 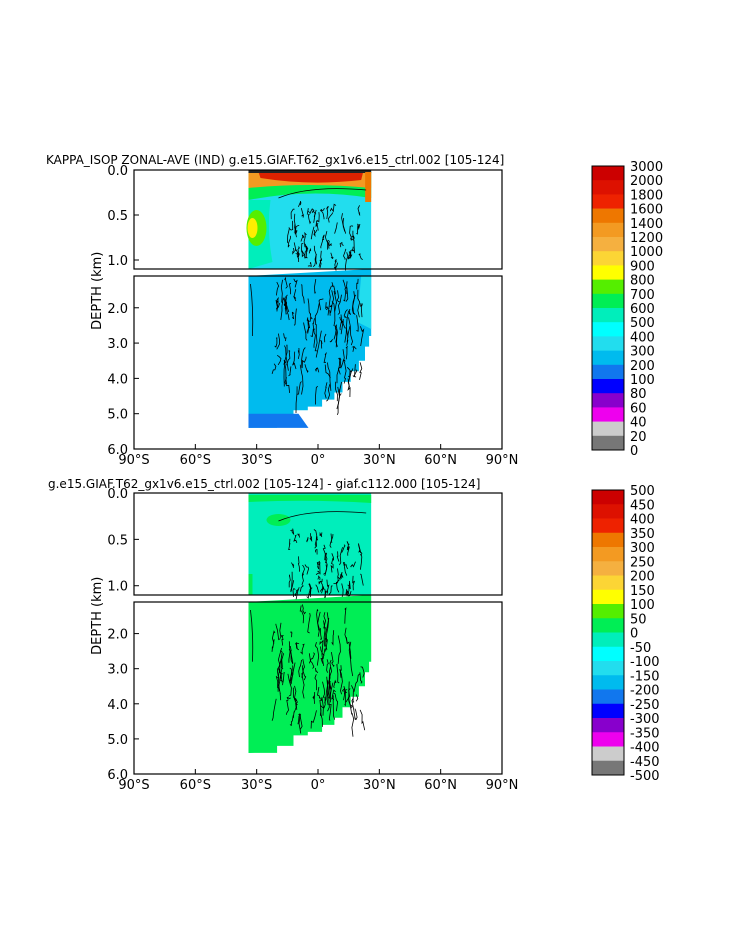 I want to click on colorbar-label: -200, so click(x=645, y=691).